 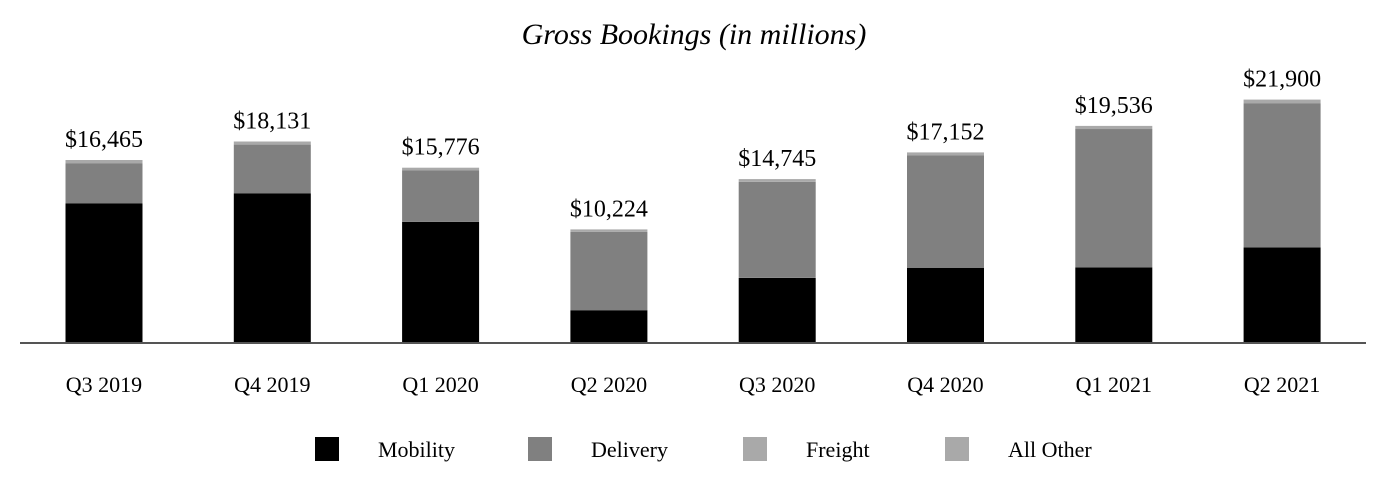 I want to click on bar-delivery-q2-2020, so click(x=609, y=271).